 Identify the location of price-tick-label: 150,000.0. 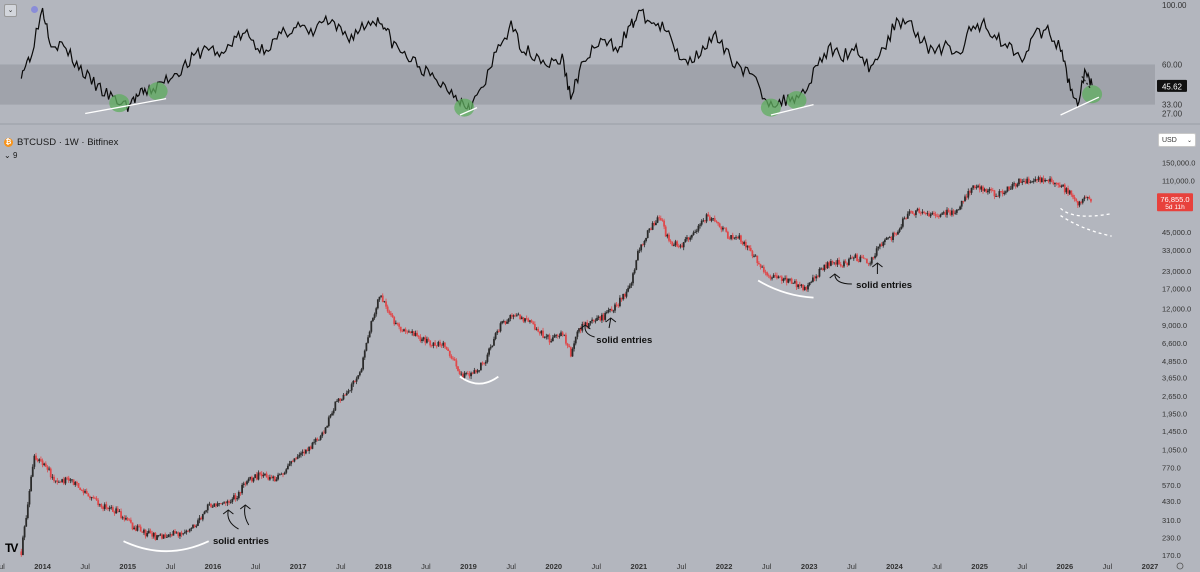
(1178, 163).